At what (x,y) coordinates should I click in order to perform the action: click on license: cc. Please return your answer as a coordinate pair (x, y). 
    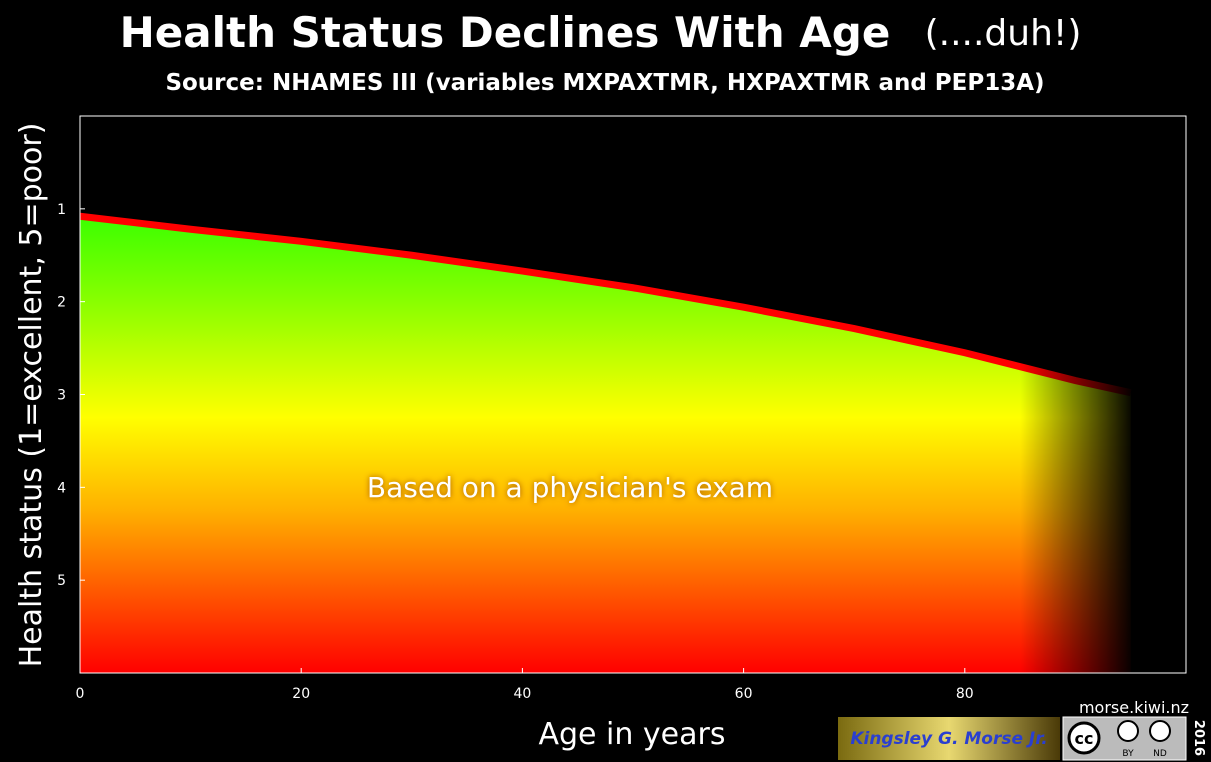
    Looking at the image, I should click on (1084, 738).